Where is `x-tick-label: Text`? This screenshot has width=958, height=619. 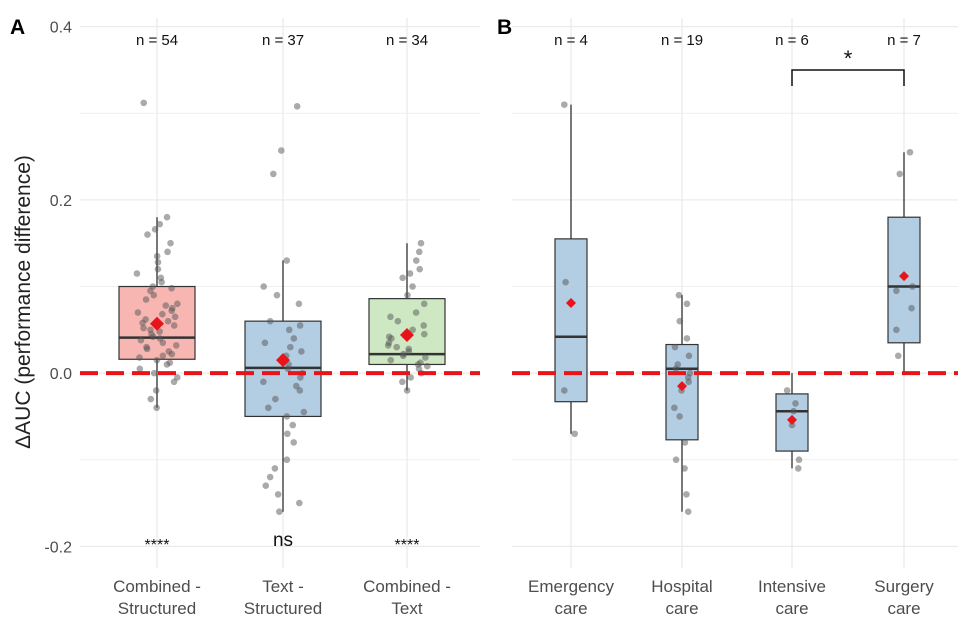 x-tick-label: Text is located at coordinates (406, 608).